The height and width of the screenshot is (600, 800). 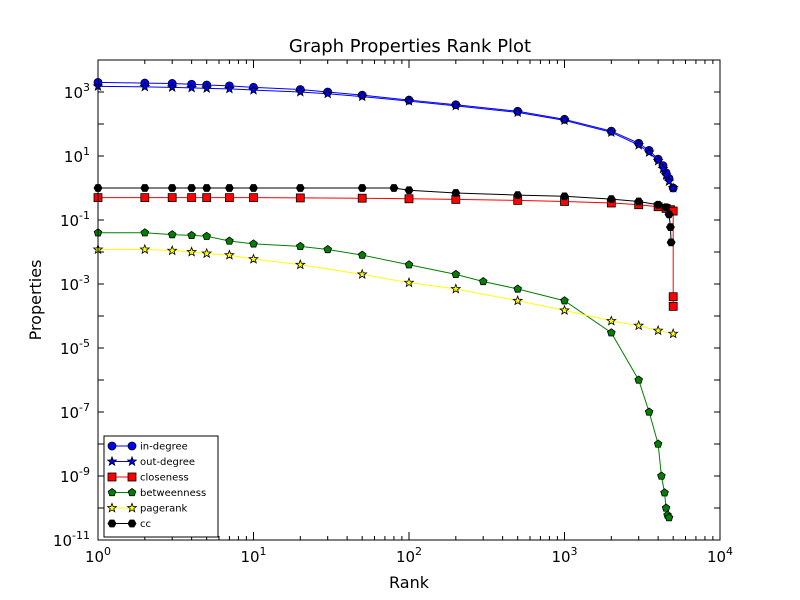 What do you see at coordinates (148, 478) in the screenshot?
I see `legend-item-closeness: closeness` at bounding box center [148, 478].